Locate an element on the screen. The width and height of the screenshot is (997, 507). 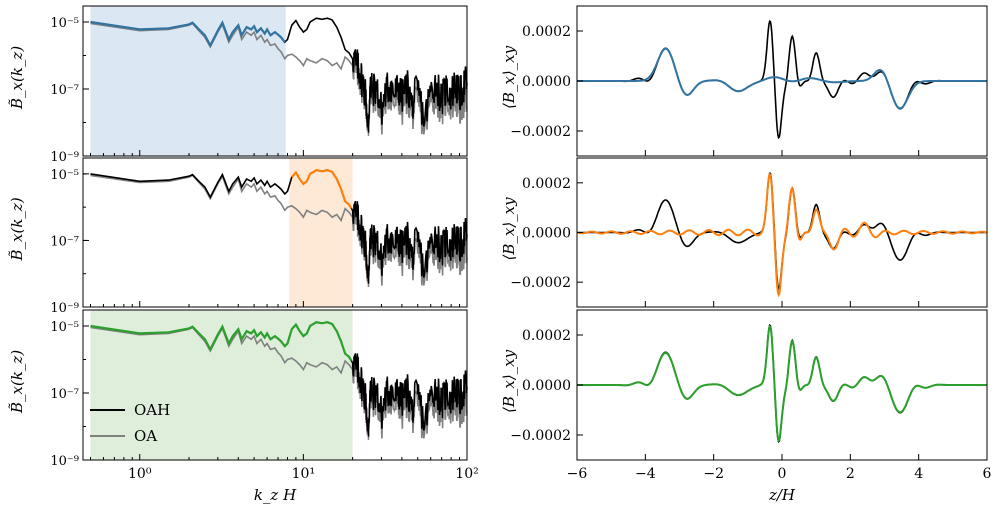
highlight-band-top is located at coordinates (188, 81).